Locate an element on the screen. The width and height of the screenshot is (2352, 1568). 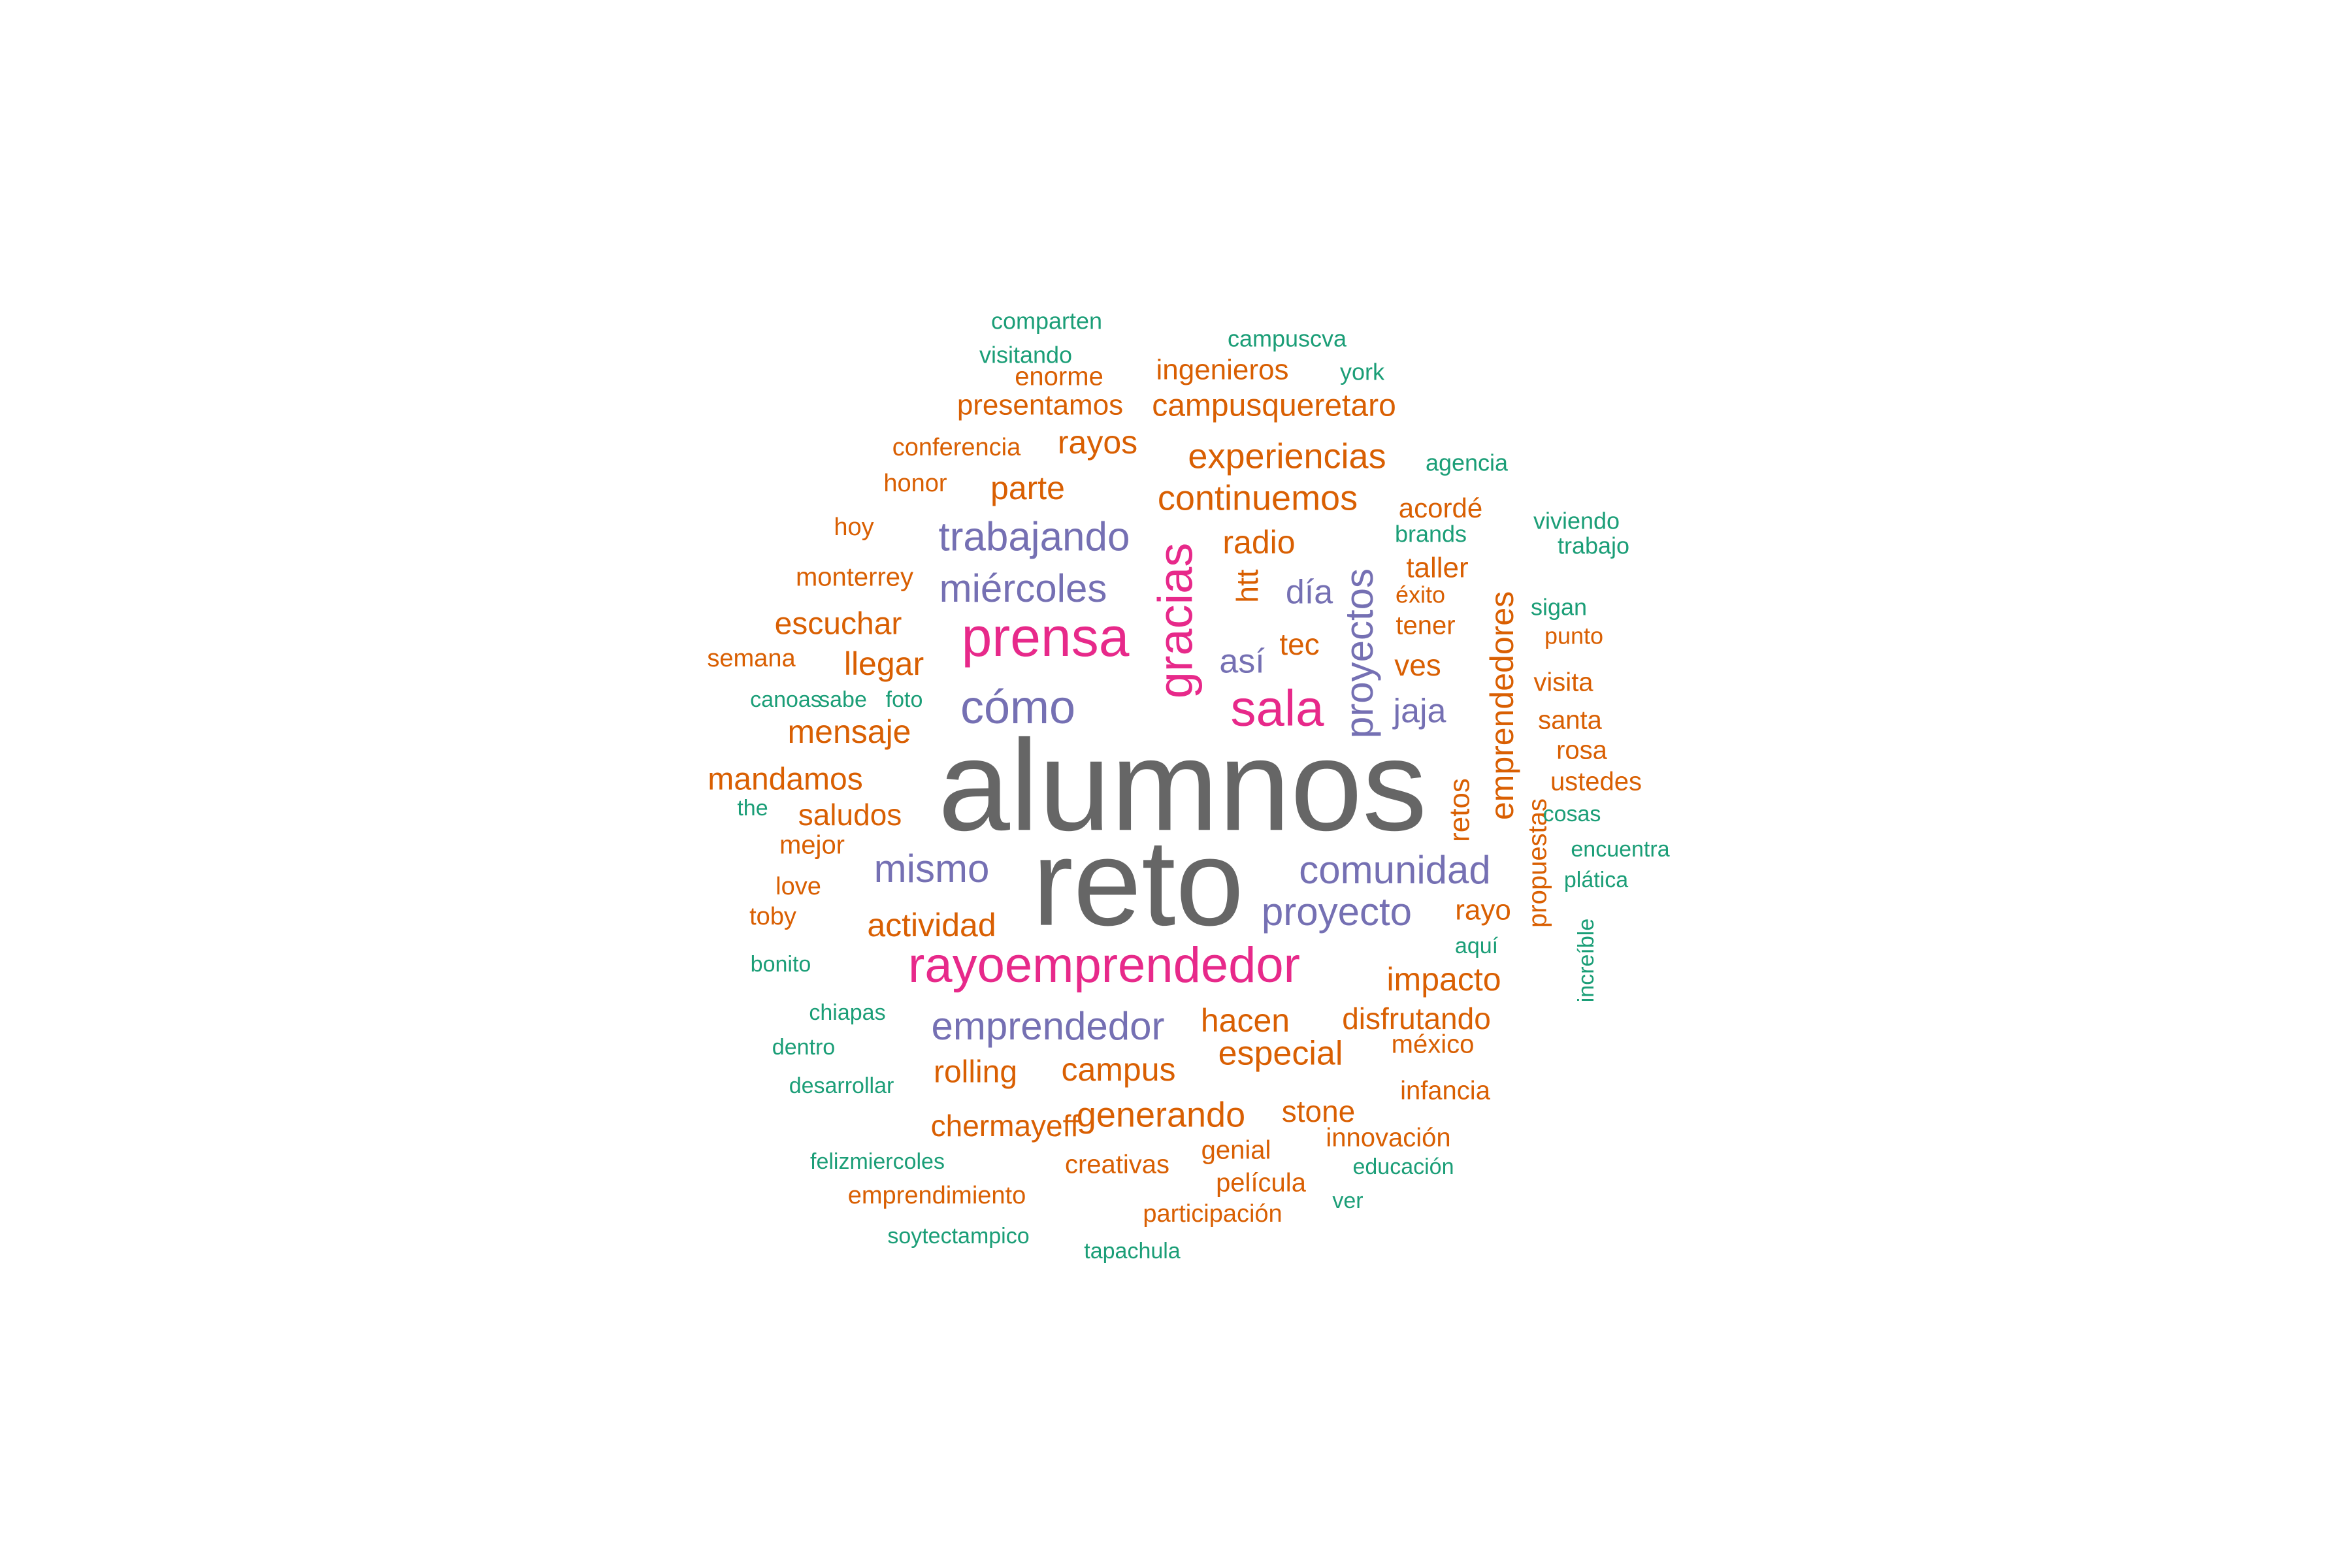
word-92: chiapas is located at coordinates (847, 1012).